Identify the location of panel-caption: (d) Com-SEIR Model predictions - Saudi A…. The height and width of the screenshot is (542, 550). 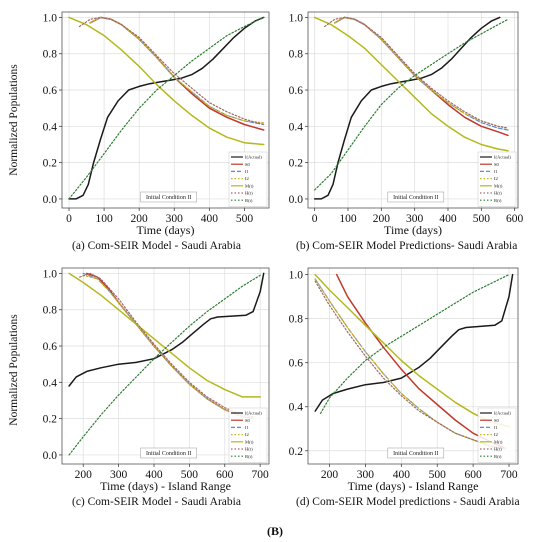
(408, 502).